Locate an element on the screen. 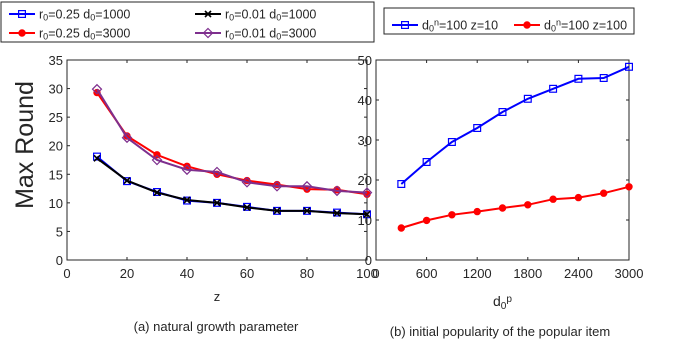  x-tick-label: 40 is located at coordinates (187, 273).